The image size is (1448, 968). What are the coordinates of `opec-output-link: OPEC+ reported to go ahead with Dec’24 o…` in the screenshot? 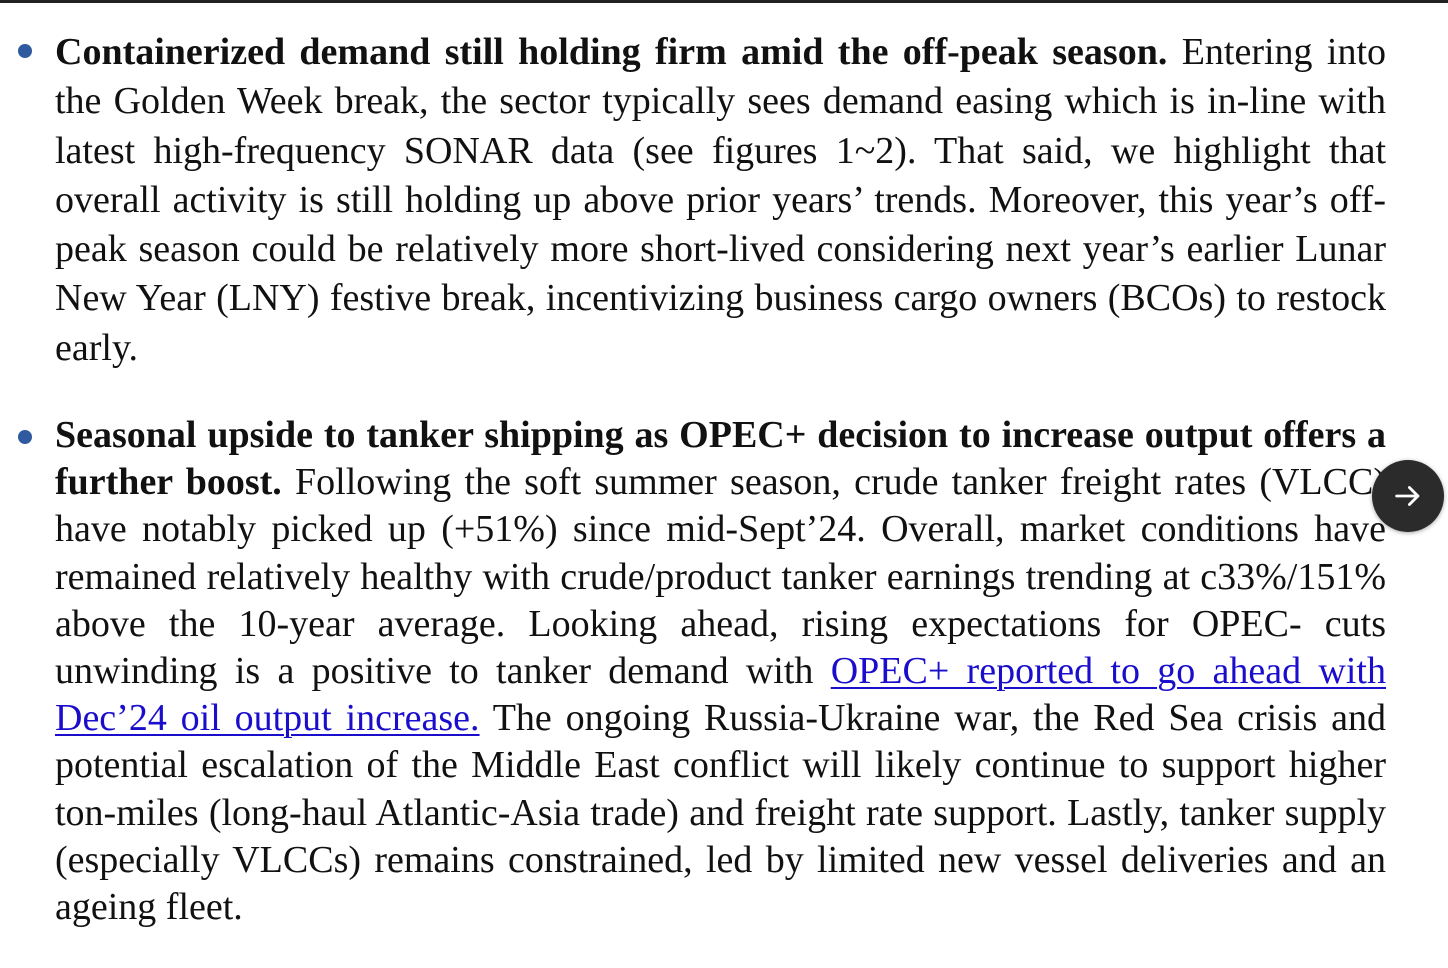 It's located at (720, 695).